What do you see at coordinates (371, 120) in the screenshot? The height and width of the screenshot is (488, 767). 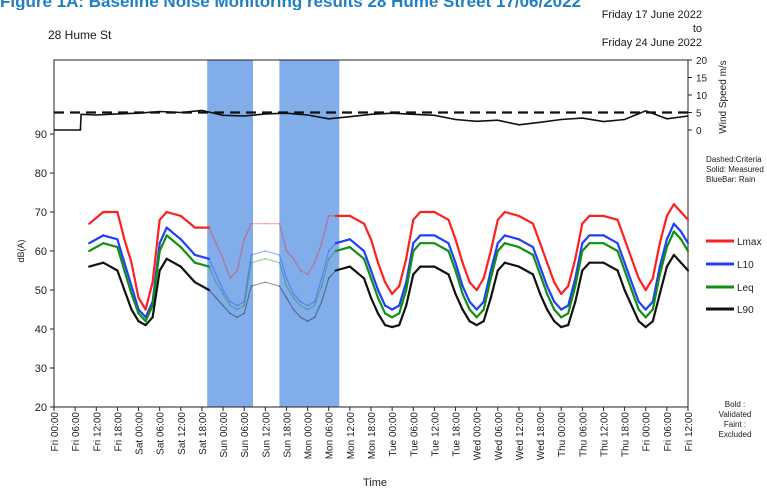 I see `wind-panel` at bounding box center [371, 120].